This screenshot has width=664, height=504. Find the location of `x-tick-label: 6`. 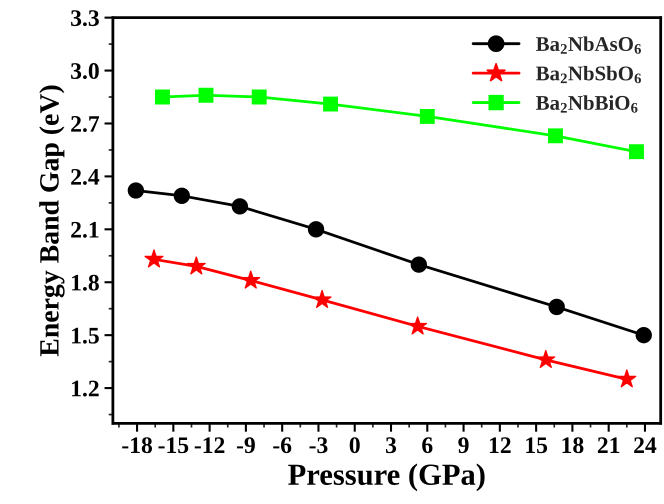

x-tick-label: 6 is located at coordinates (427, 445).